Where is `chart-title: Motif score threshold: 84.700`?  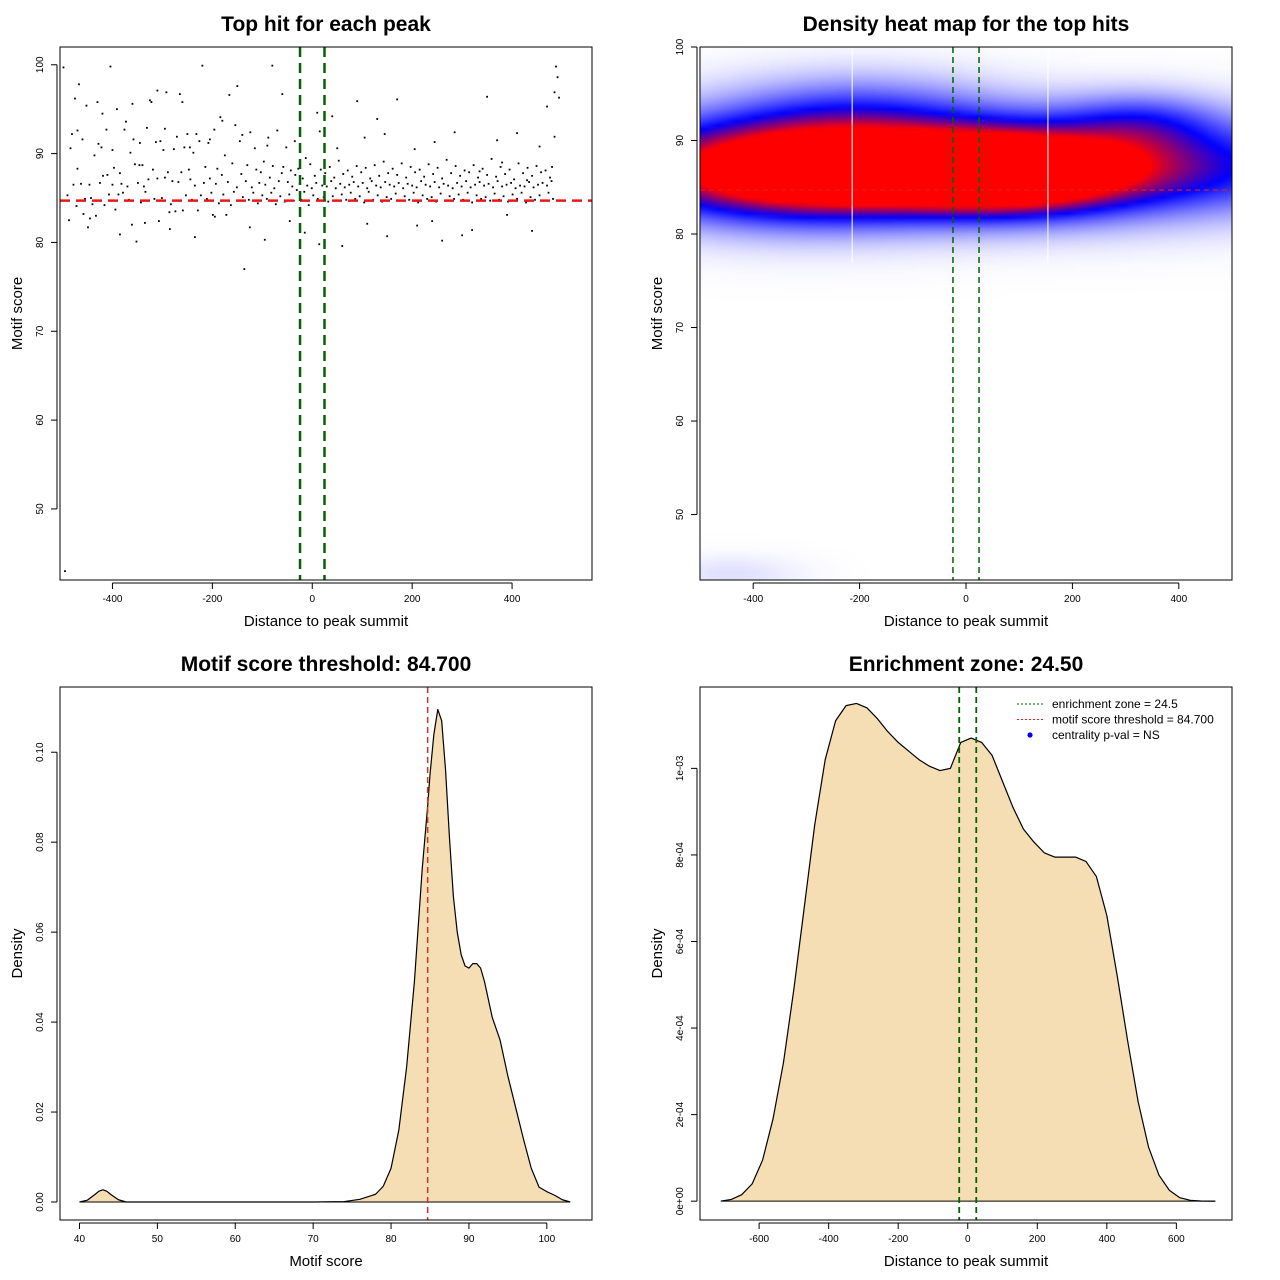
chart-title: Motif score threshold: 84.700 is located at coordinates (326, 664).